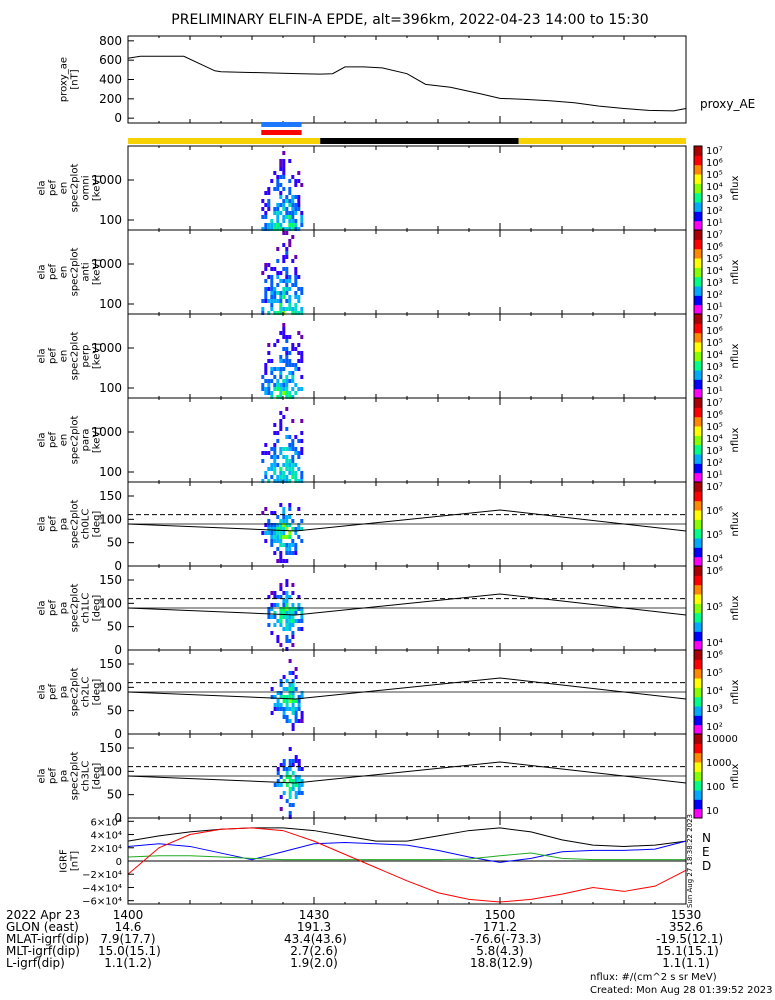 The width and height of the screenshot is (775, 1000). Describe the element at coordinates (114, 627) in the screenshot. I see `pa-ch1-ytick-label: 50` at that location.